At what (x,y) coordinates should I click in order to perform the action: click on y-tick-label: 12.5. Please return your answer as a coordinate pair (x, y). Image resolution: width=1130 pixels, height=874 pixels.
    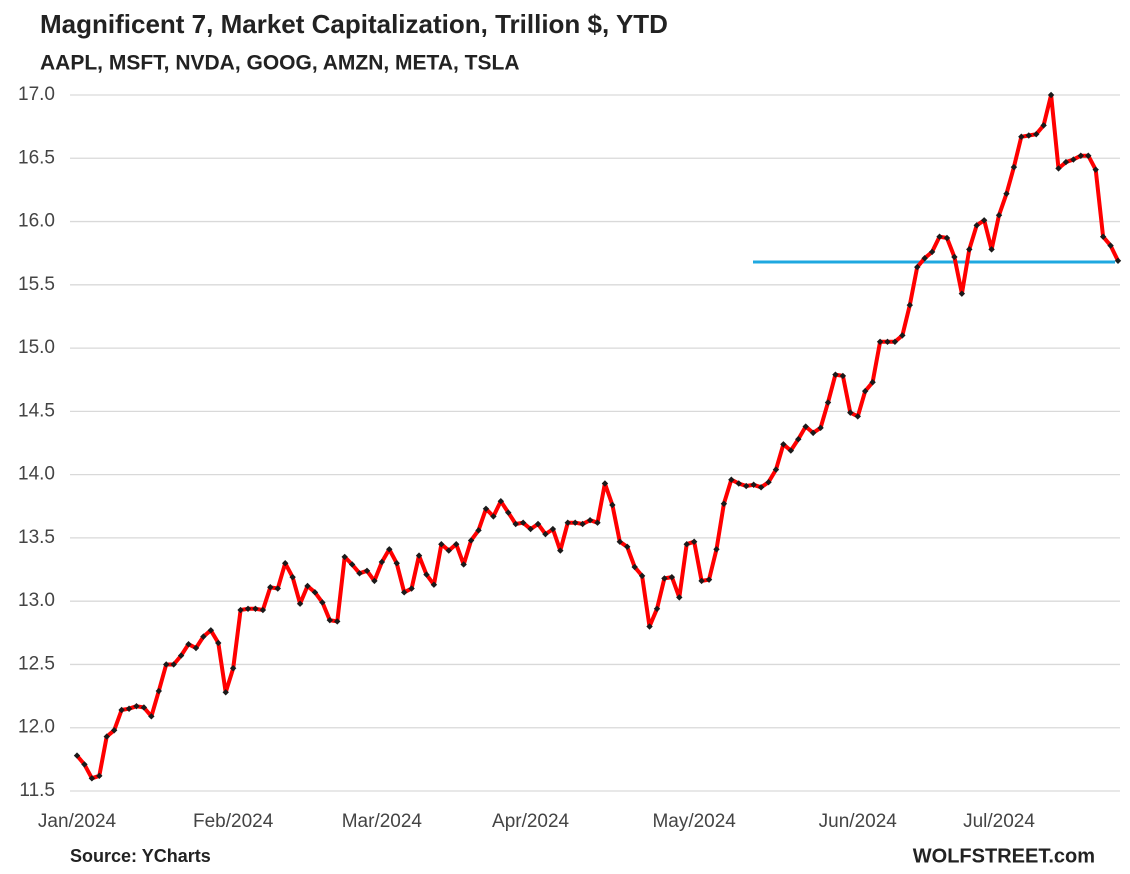
    Looking at the image, I should click on (36, 663).